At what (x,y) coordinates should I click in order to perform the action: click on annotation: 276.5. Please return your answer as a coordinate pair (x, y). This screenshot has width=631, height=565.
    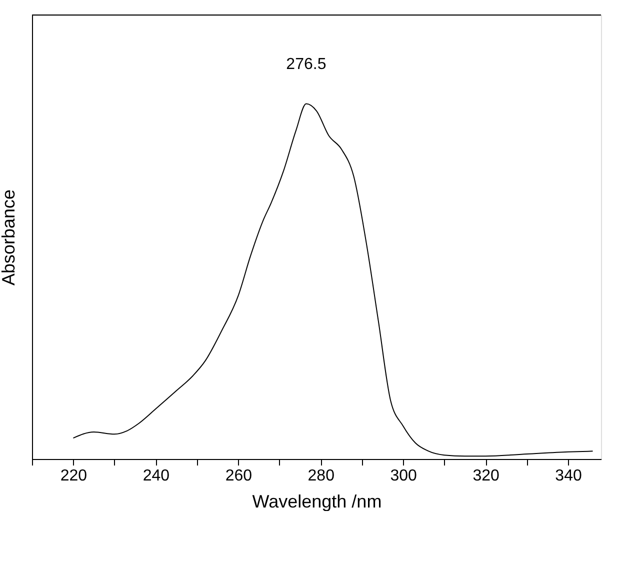
    Looking at the image, I should click on (306, 64).